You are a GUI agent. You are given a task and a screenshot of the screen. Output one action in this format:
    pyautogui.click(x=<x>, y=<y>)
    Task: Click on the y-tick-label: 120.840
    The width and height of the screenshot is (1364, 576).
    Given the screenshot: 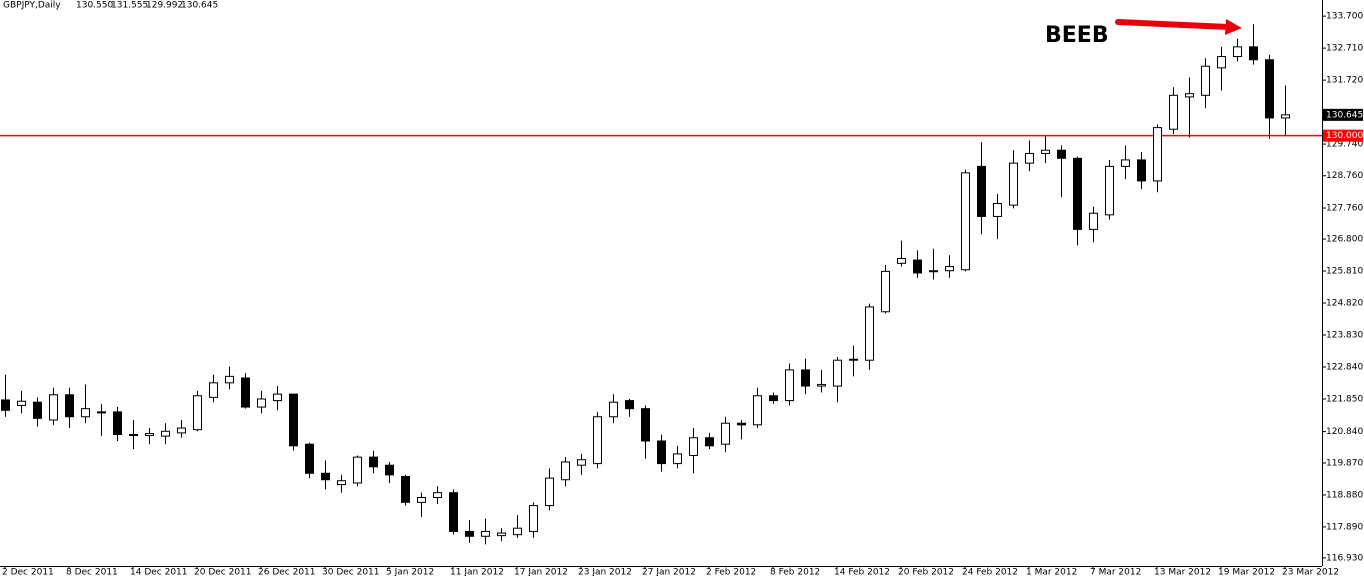 What is the action you would take?
    pyautogui.click(x=1344, y=432)
    